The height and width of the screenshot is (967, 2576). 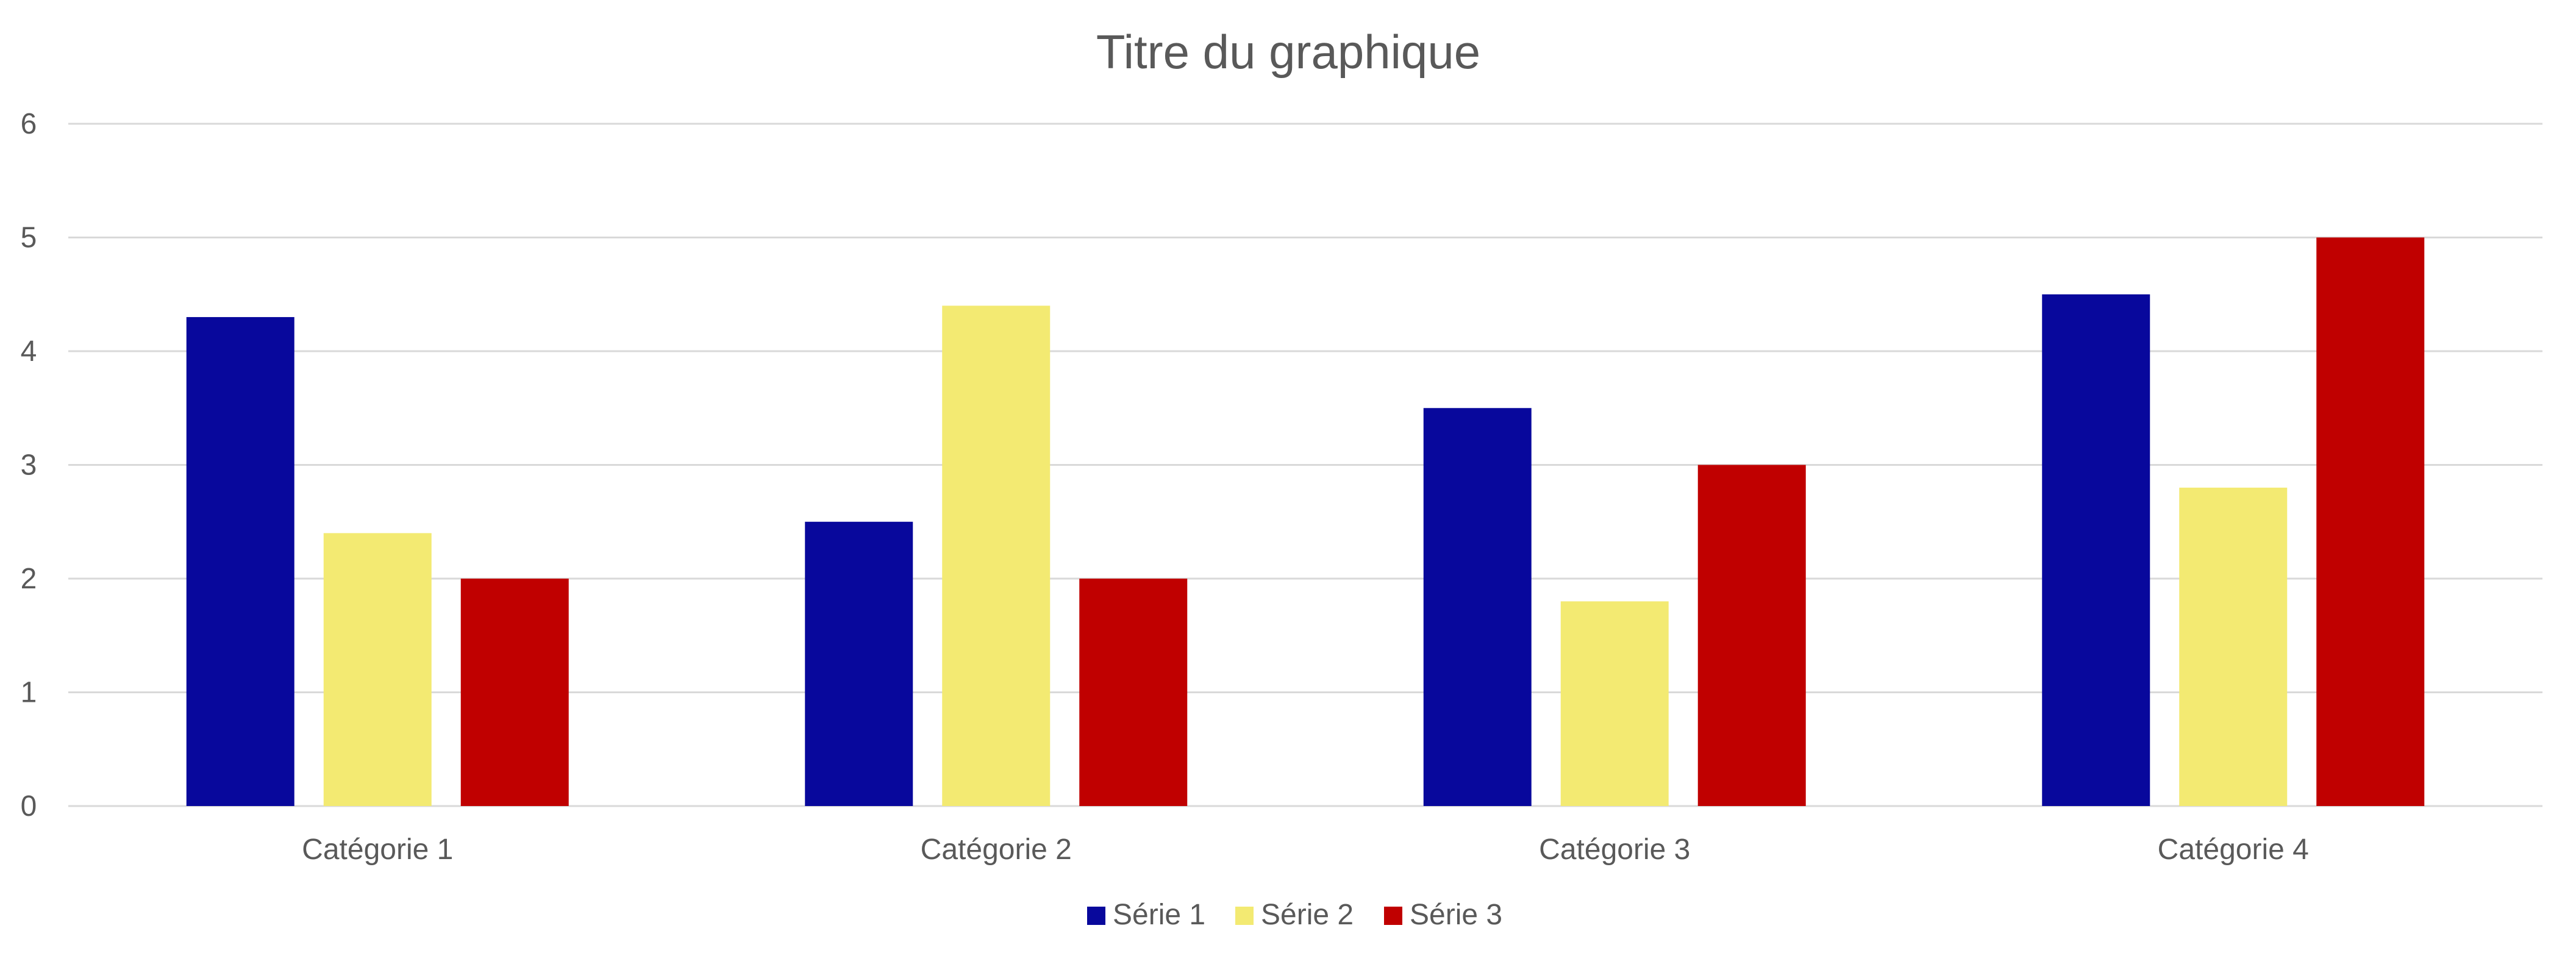 I want to click on bar-series3-category2, so click(x=1133, y=692).